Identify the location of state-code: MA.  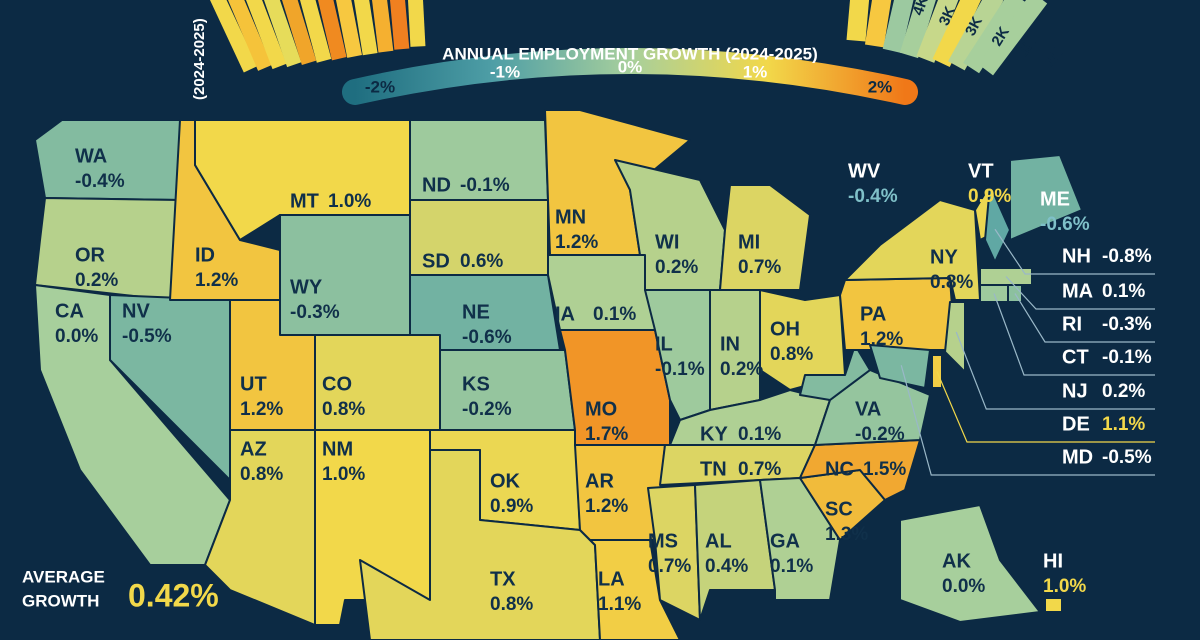
(1077, 291).